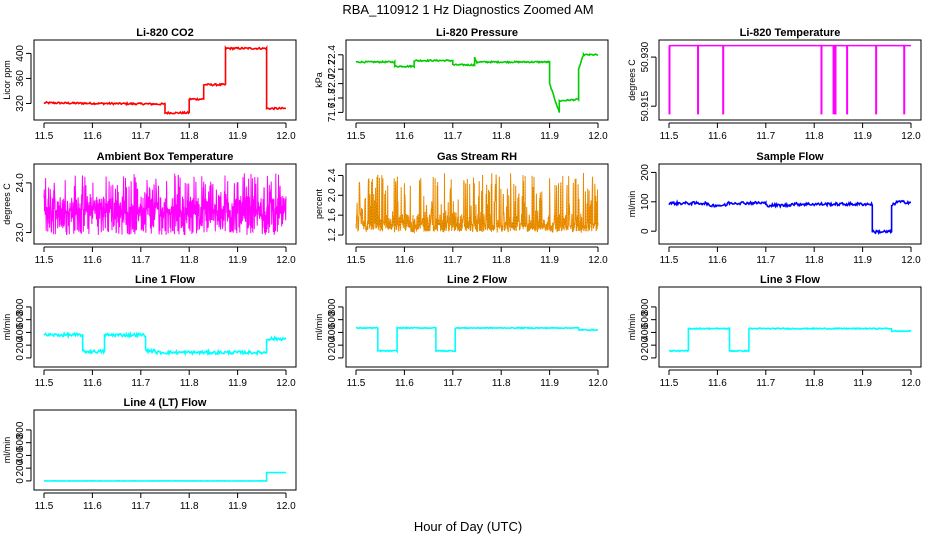 This screenshot has width=936, height=540. What do you see at coordinates (332, 175) in the screenshot?
I see `y-tick-label: 2.4` at bounding box center [332, 175].